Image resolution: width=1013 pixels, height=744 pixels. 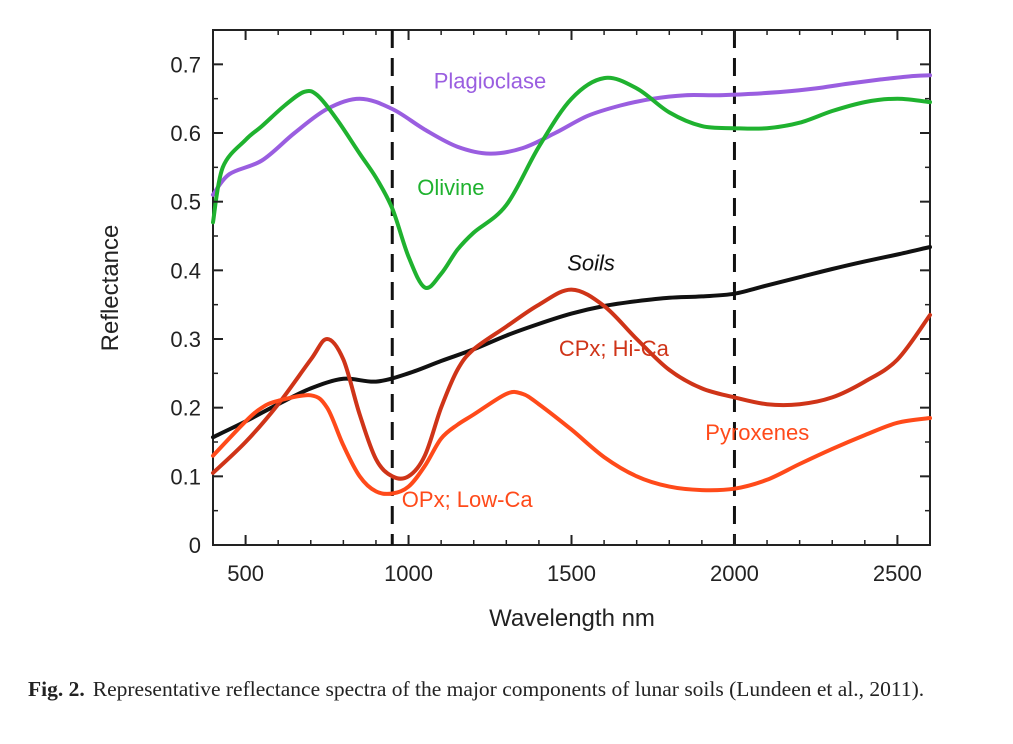 What do you see at coordinates (408, 573) in the screenshot?
I see `x-tick-label: 1000` at bounding box center [408, 573].